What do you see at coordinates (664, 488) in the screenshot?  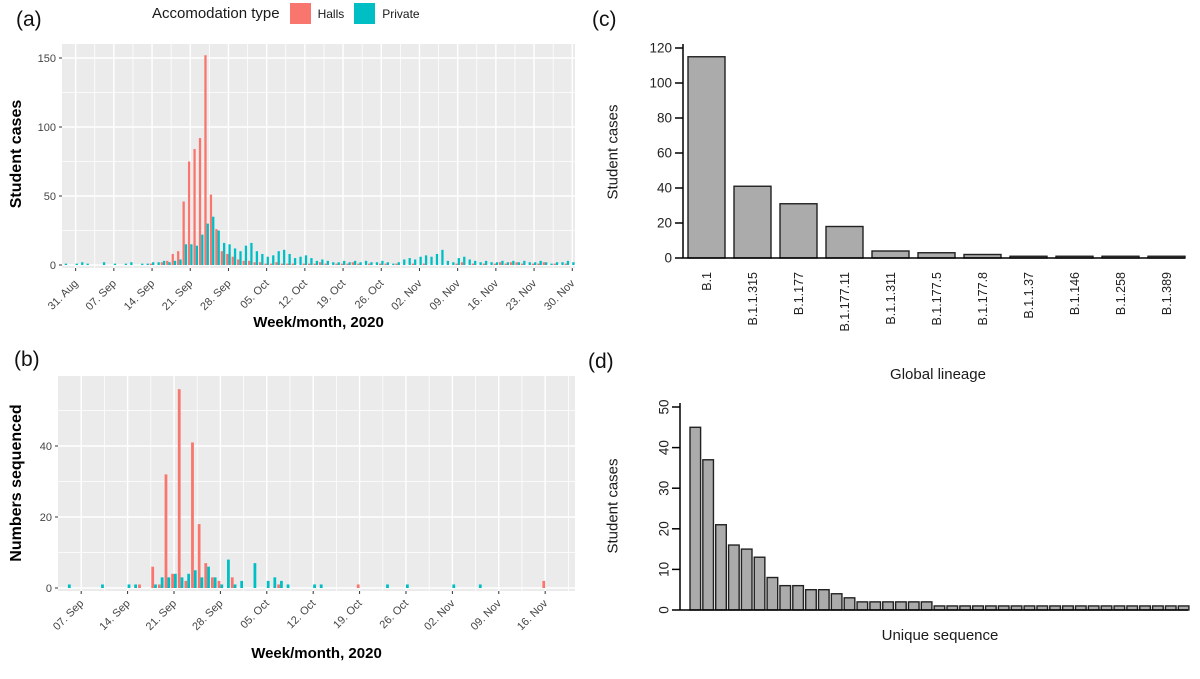 I see `svg-text: 30` at bounding box center [664, 488].